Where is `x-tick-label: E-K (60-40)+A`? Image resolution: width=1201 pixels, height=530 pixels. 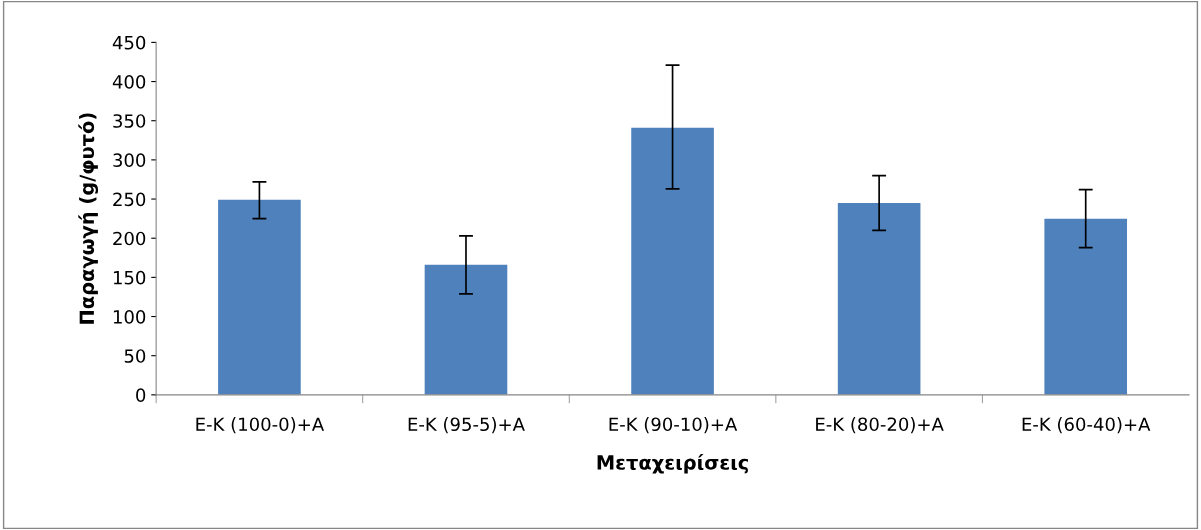 x-tick-label: E-K (60-40)+A is located at coordinates (1086, 425).